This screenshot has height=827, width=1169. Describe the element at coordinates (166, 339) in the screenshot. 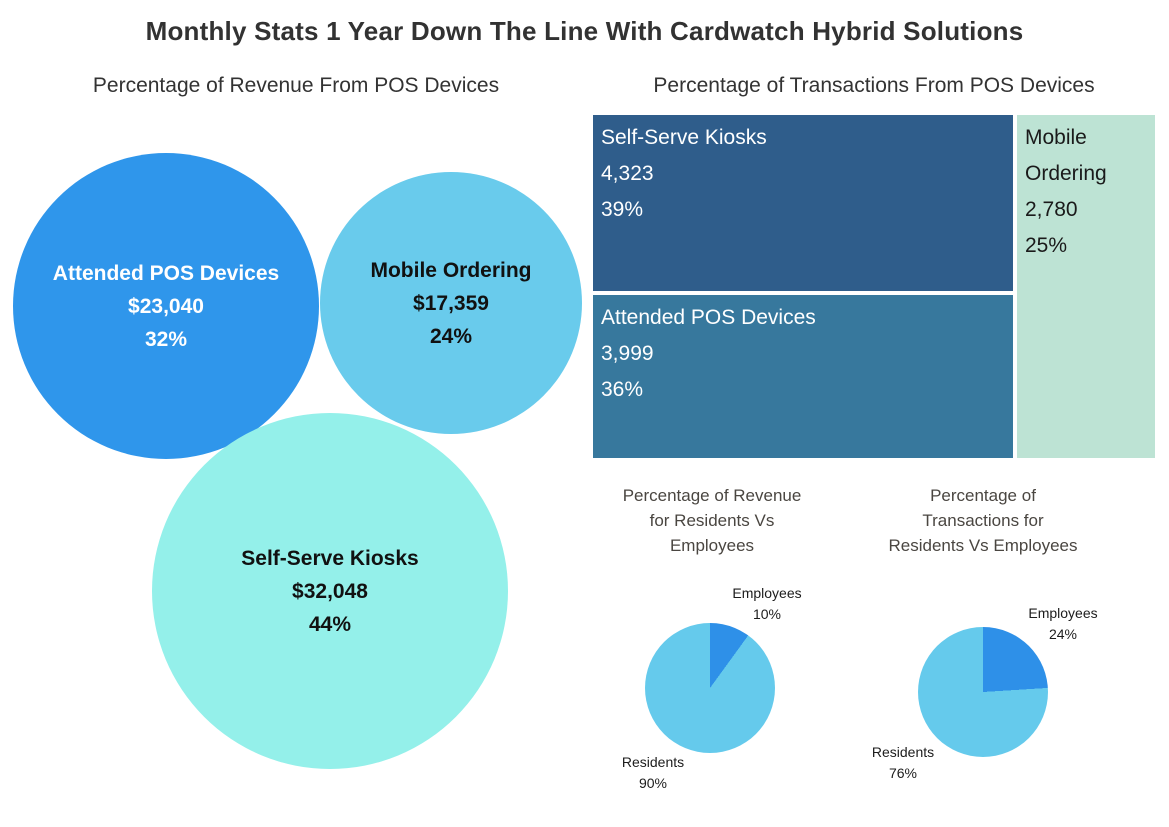

I see `bubble-attended-percent: 32%` at that location.